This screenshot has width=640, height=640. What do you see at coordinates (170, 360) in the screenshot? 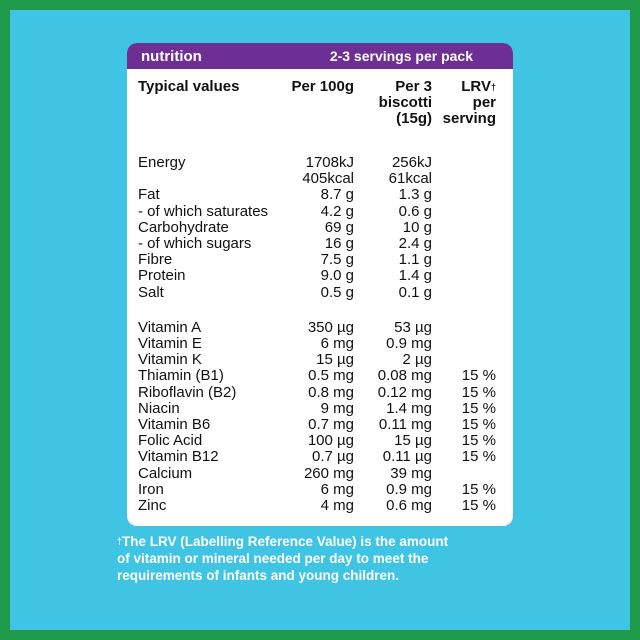
I see `nutrient-name: Vitamin K` at bounding box center [170, 360].